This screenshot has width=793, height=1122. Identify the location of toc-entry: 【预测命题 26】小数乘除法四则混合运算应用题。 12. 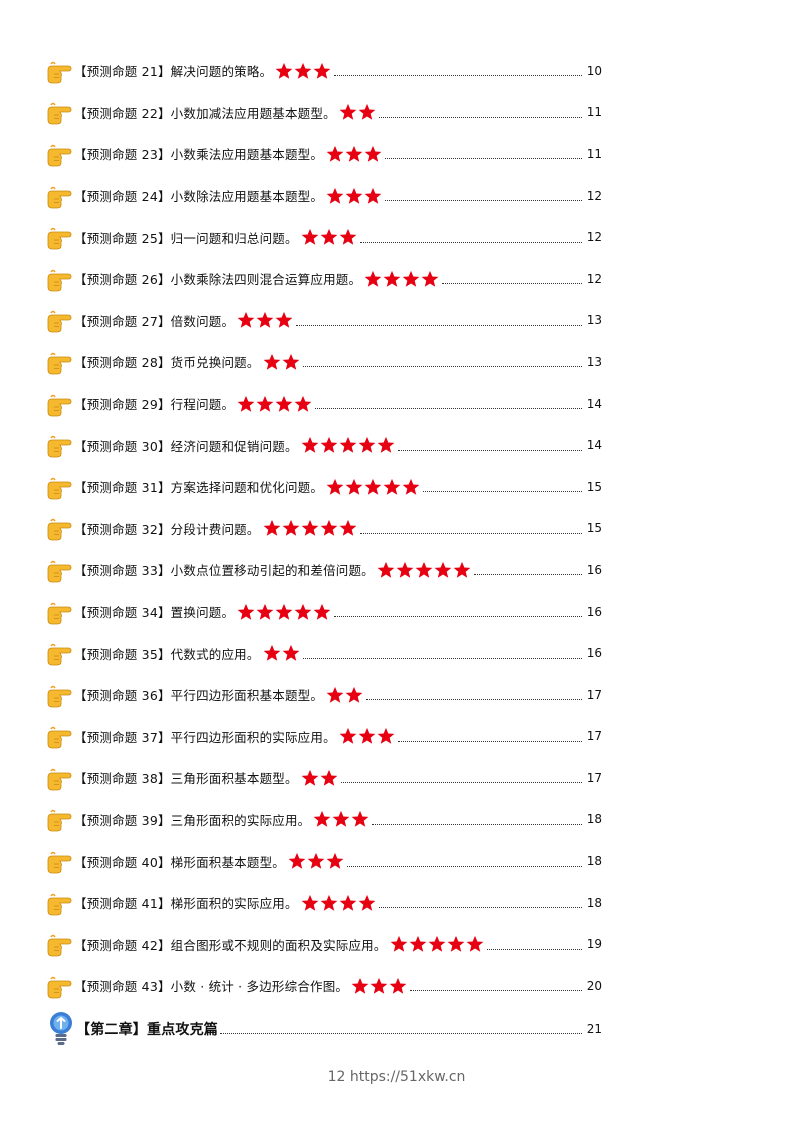
(324, 279).